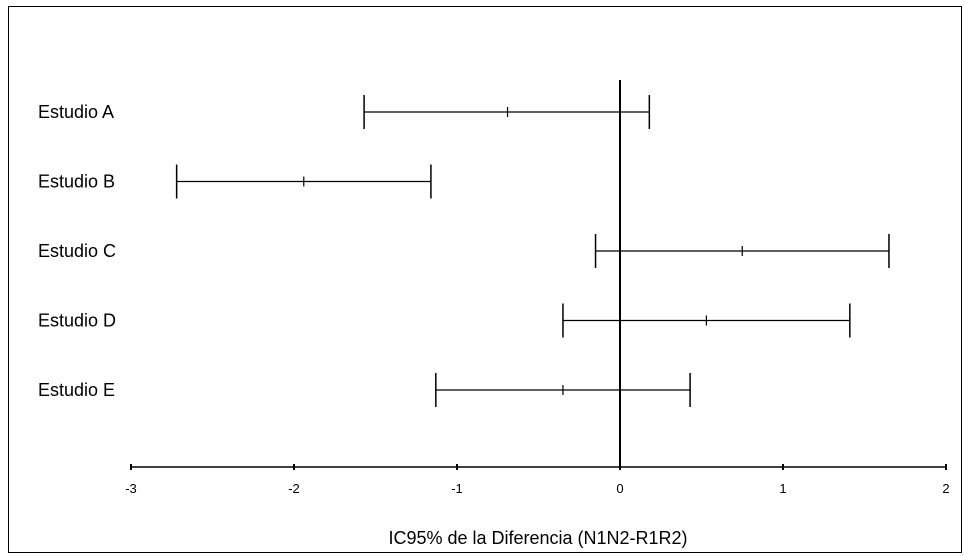 The width and height of the screenshot is (965, 556). I want to click on x-tick-label: 2, so click(945, 488).